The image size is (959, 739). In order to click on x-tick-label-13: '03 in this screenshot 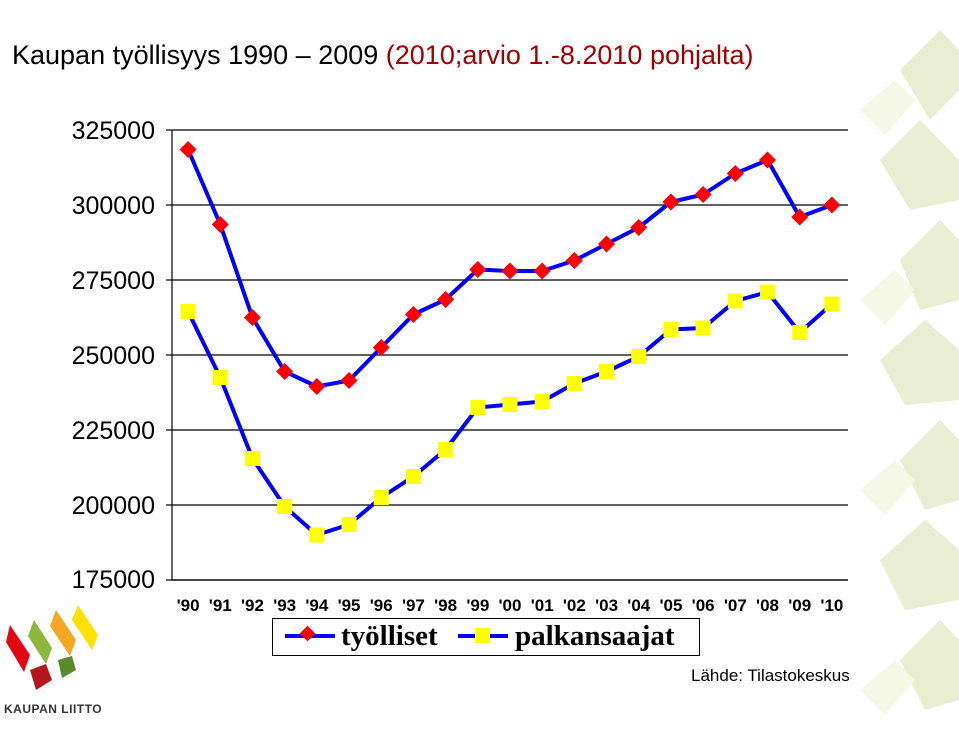, I will do `click(606, 605)`.